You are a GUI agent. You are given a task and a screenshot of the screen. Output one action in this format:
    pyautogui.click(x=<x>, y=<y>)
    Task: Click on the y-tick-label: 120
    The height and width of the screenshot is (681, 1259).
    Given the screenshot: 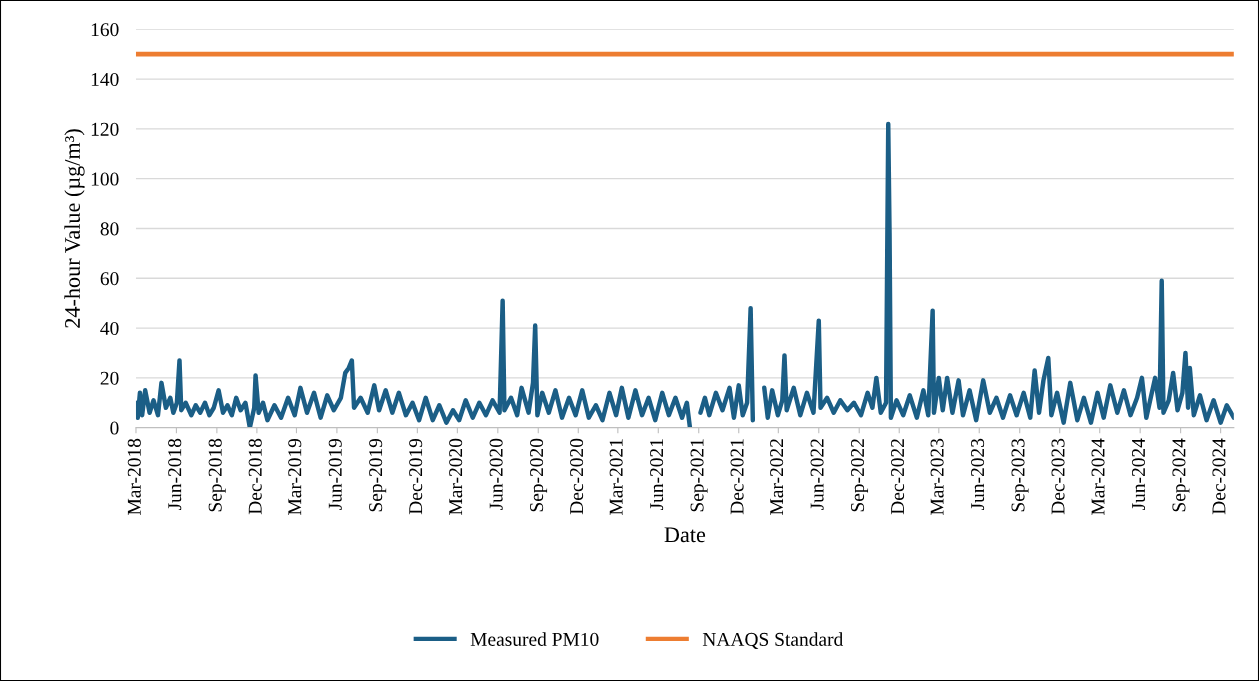 What is the action you would take?
    pyautogui.click(x=105, y=129)
    